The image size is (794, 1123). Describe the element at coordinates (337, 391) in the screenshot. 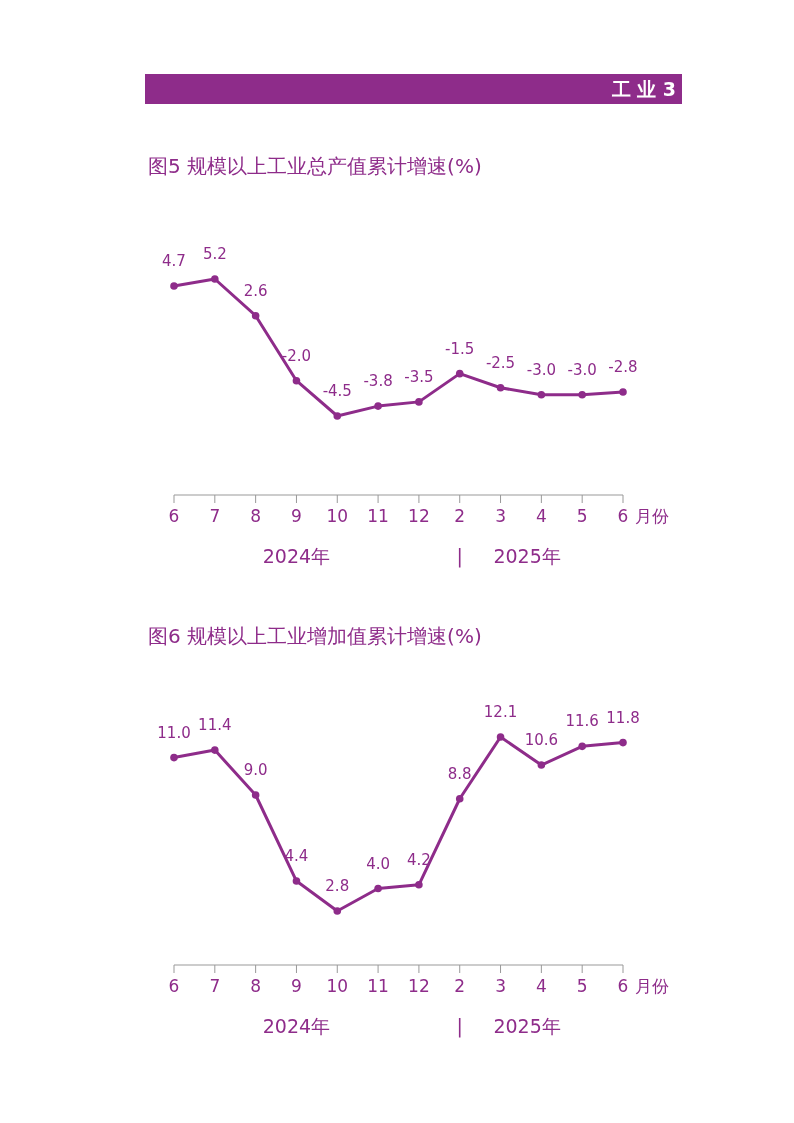

I see `data-label: -4.5` at that location.